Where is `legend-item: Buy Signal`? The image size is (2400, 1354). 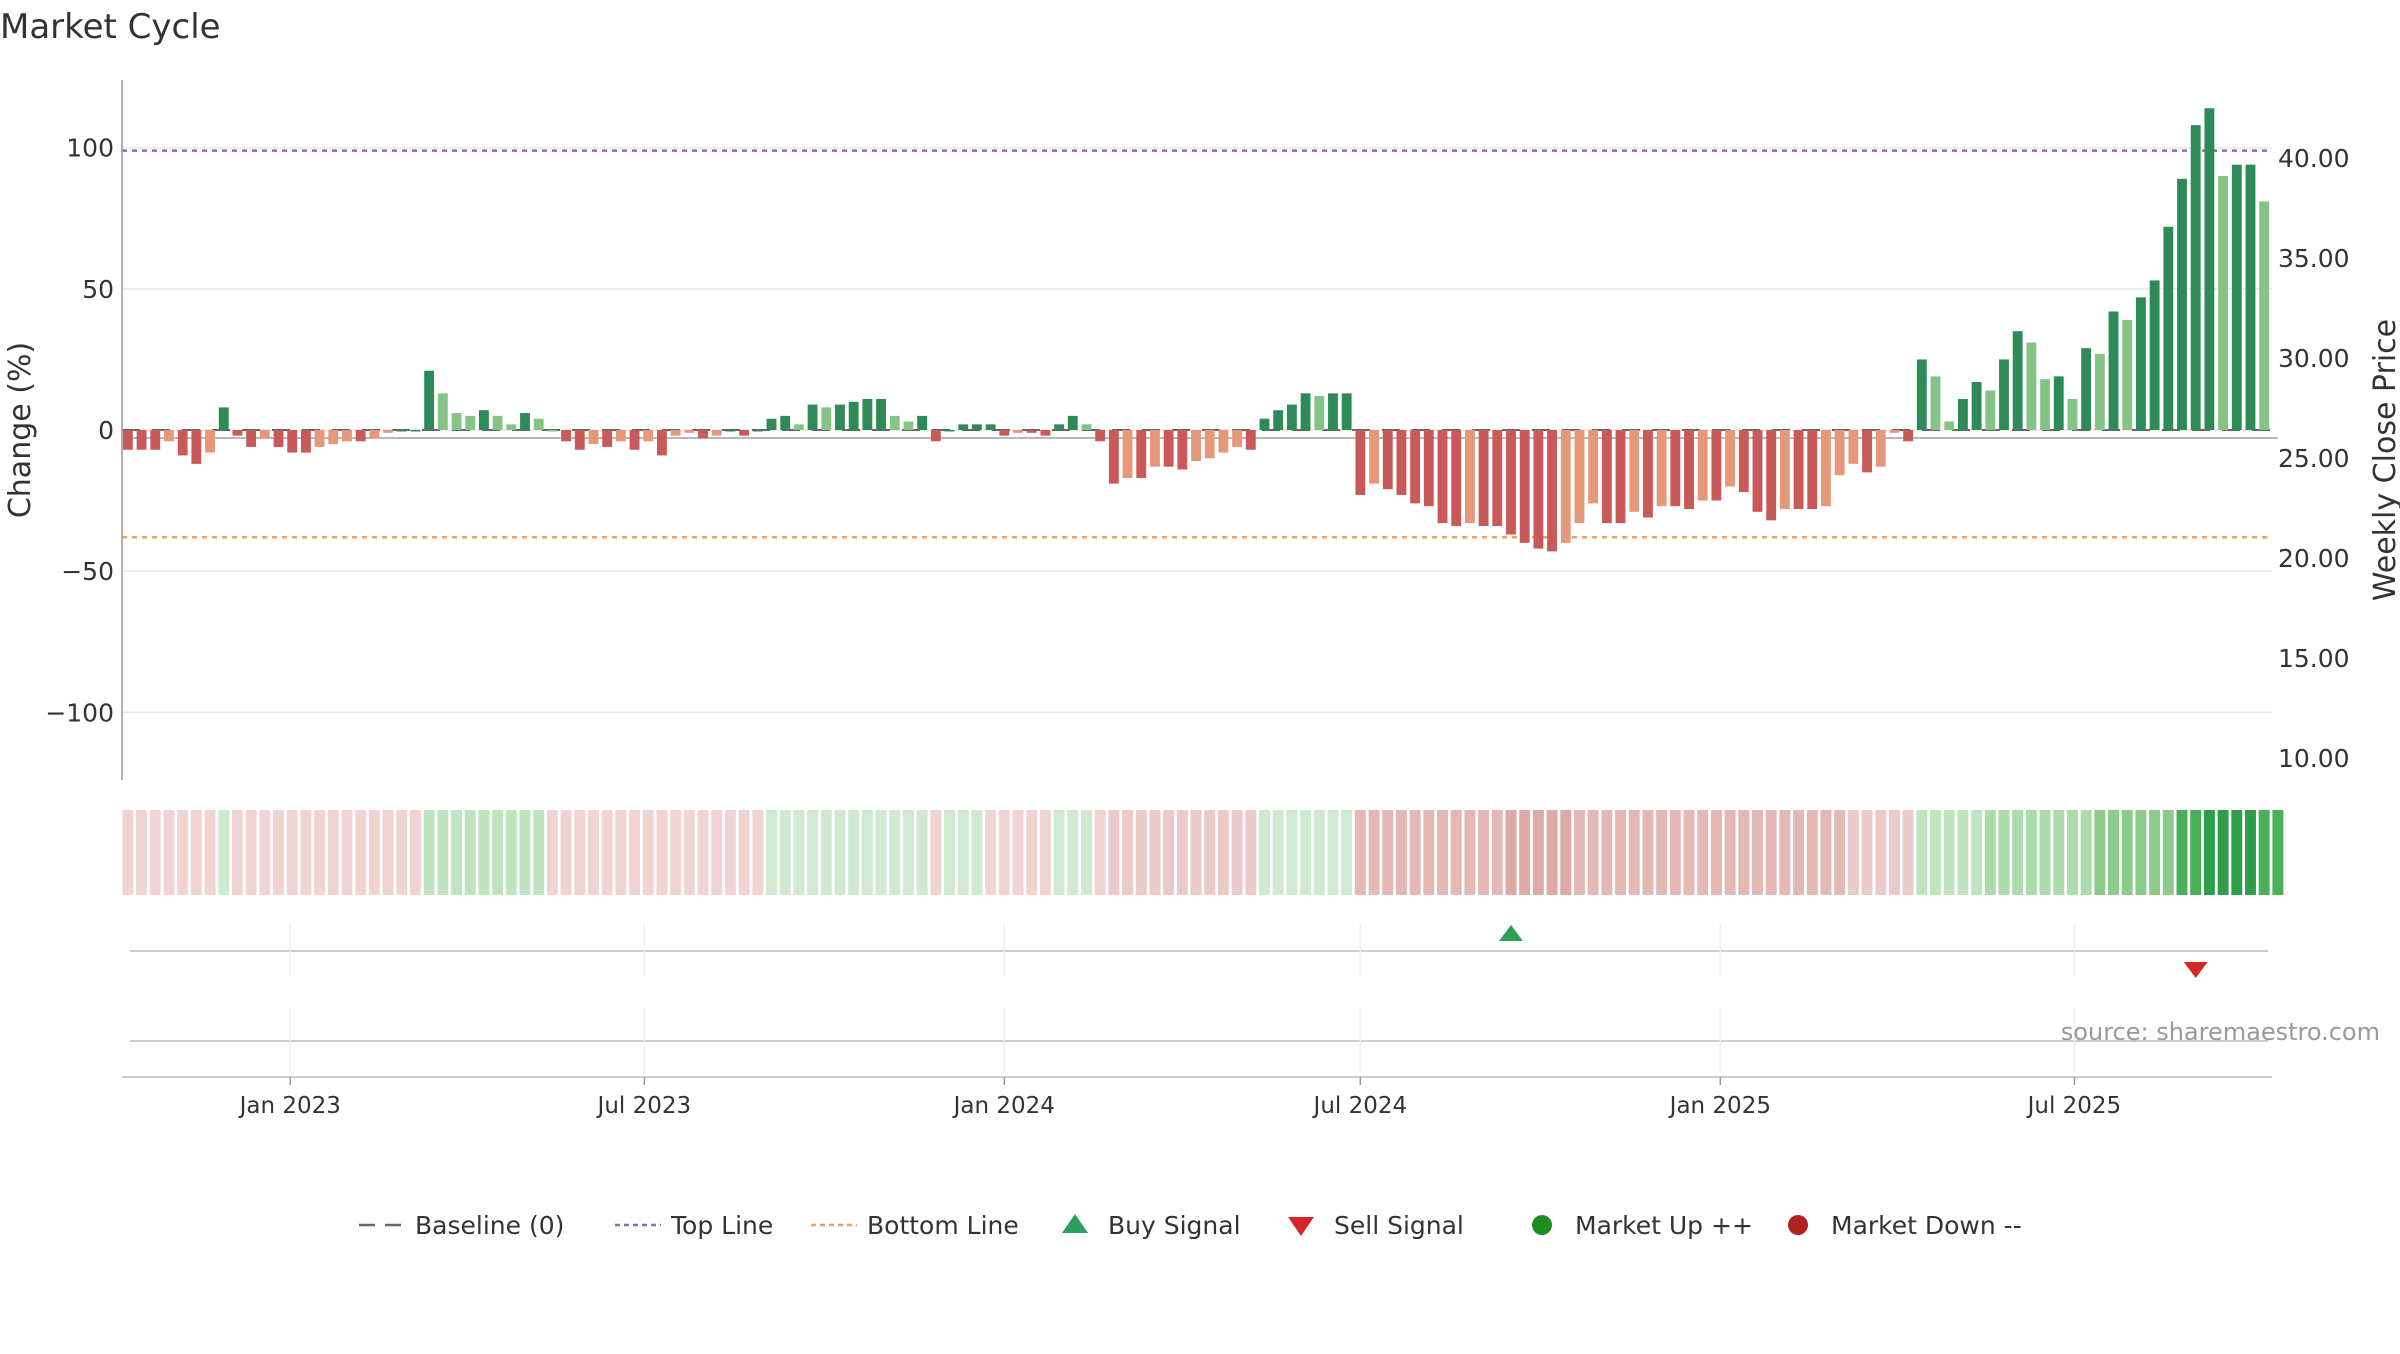 legend-item: Buy Signal is located at coordinates (1151, 1225).